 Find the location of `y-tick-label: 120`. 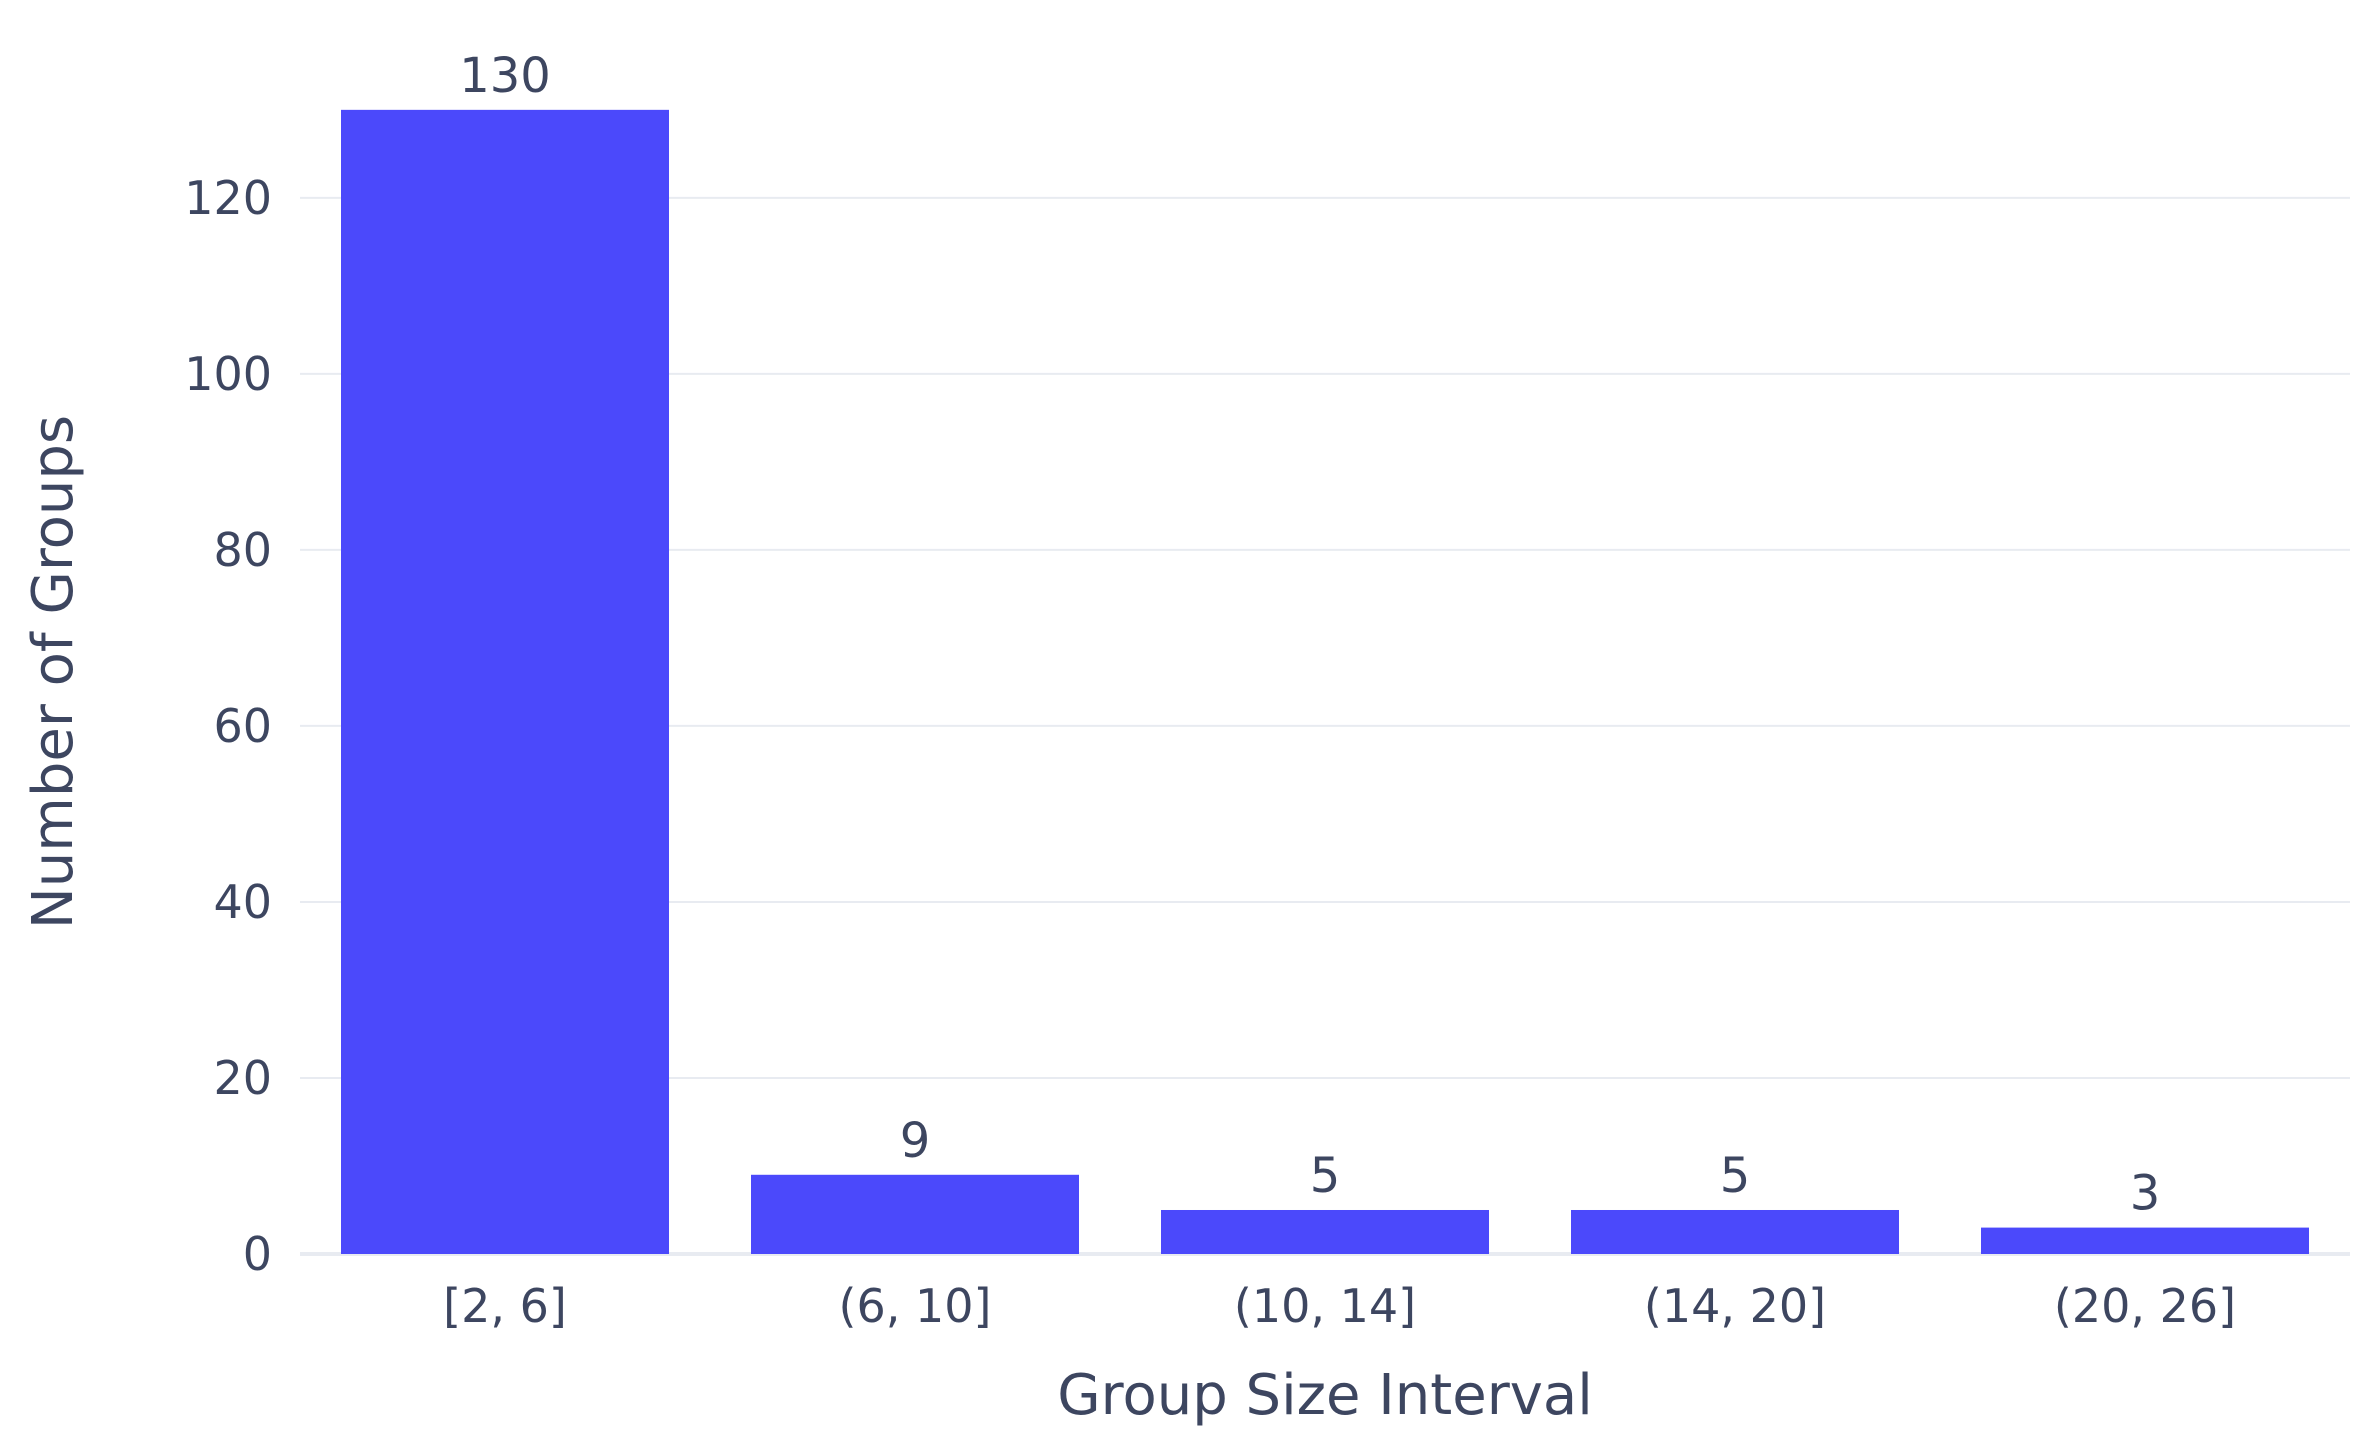

y-tick-label: 120 is located at coordinates (228, 198).